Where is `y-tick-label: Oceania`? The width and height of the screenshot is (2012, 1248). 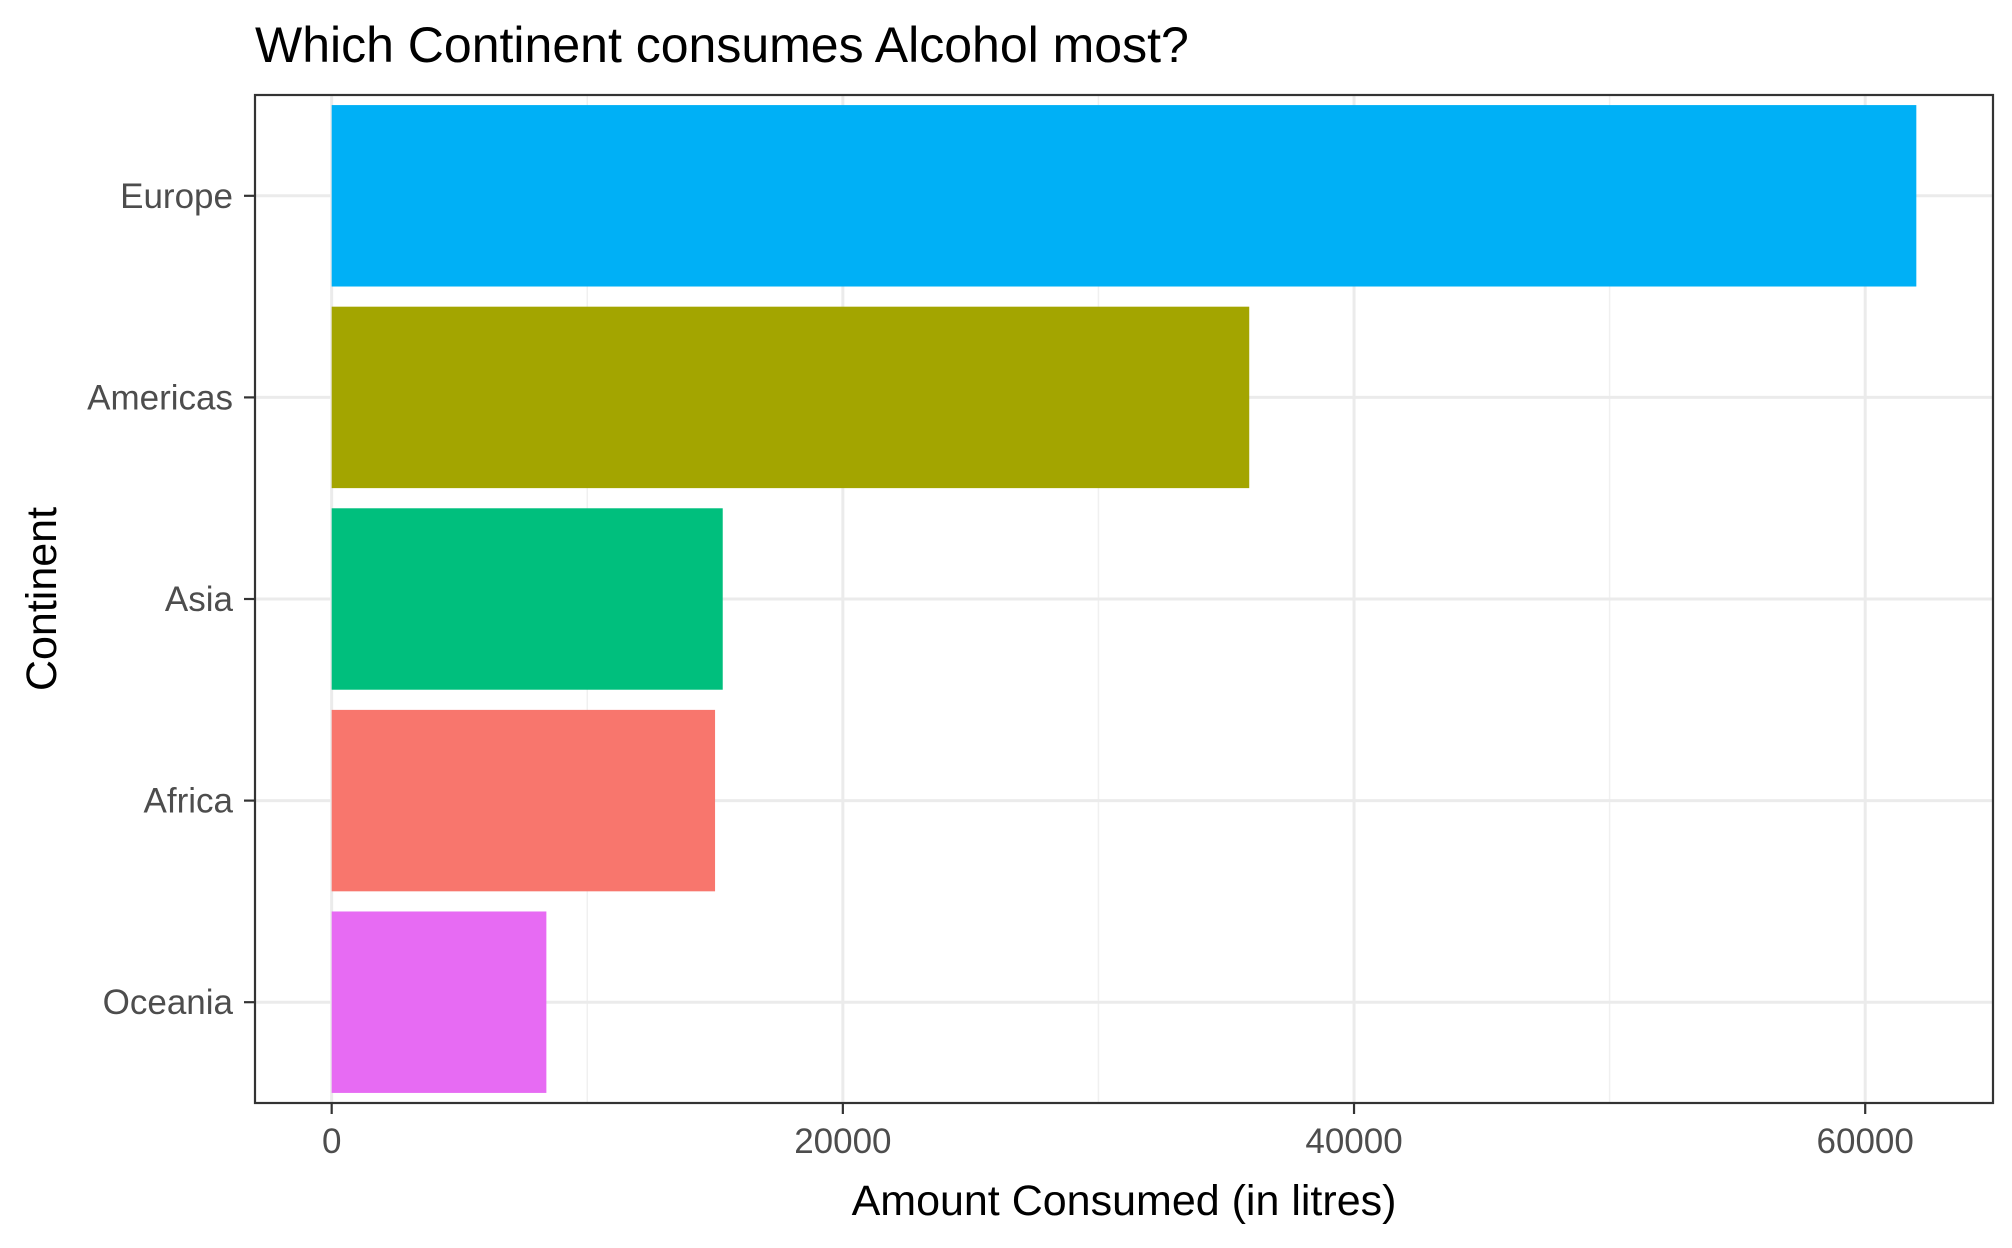 y-tick-label: Oceania is located at coordinates (168, 1002).